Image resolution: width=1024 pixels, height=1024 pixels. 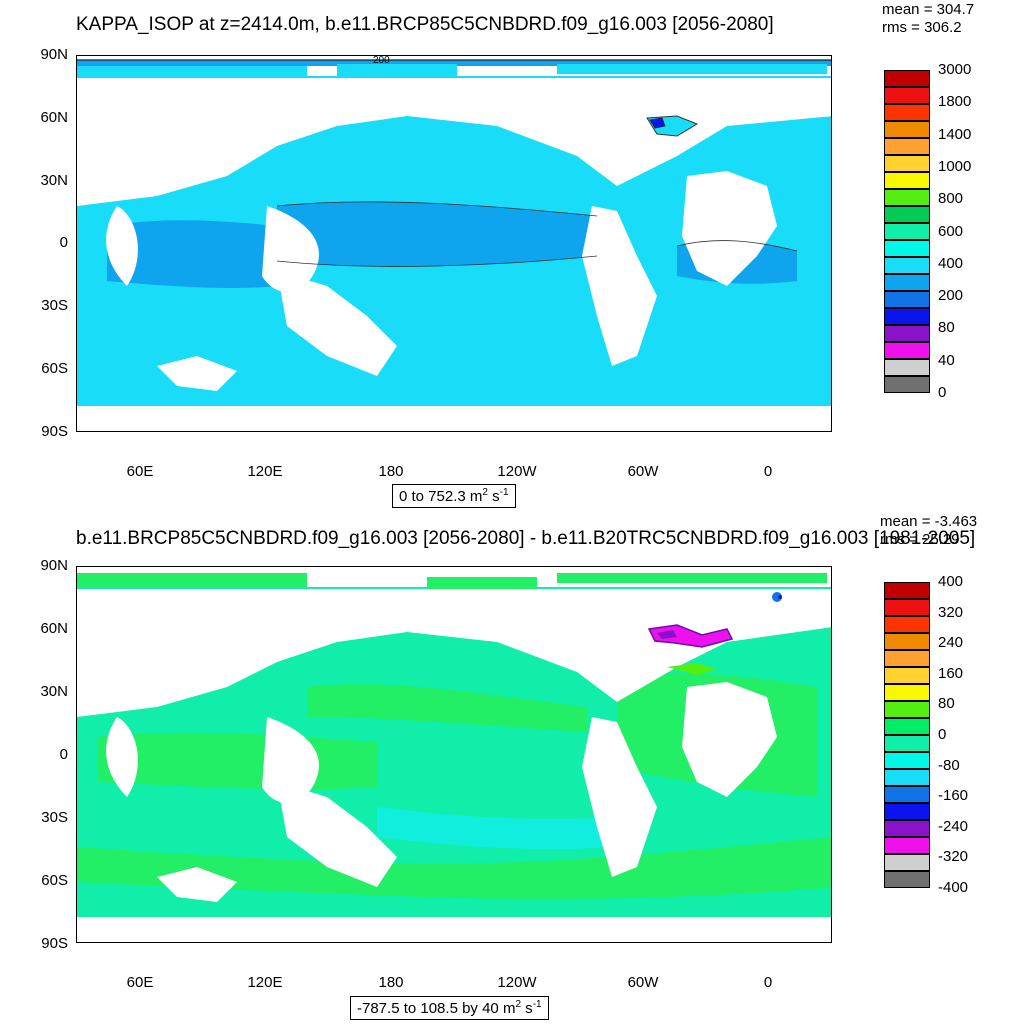 What do you see at coordinates (955, 69) in the screenshot?
I see `colorbar-label: 3000` at bounding box center [955, 69].